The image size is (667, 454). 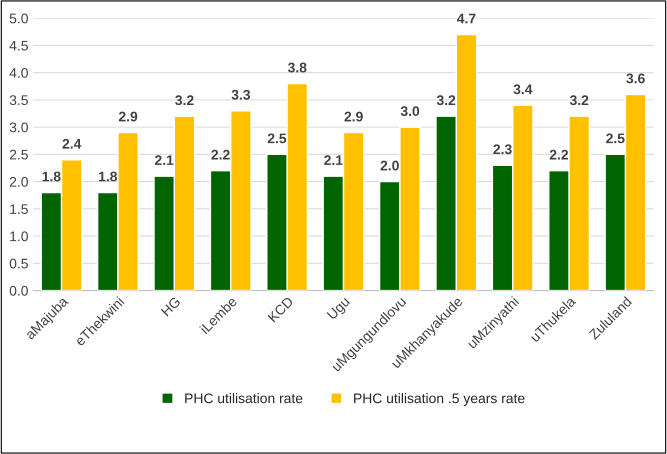 I want to click on legend-label: PHC utilisation .5 years rate, so click(x=439, y=399).